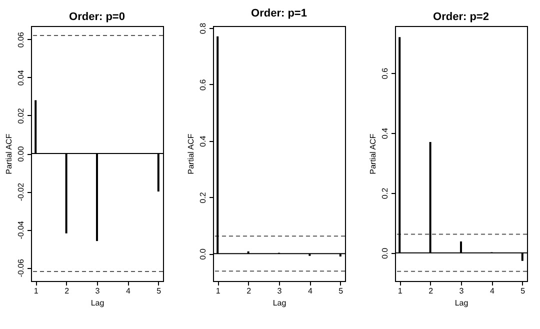 The width and height of the screenshot is (540, 329). What do you see at coordinates (21, 78) in the screenshot?
I see `y-tick-label: 0.04` at bounding box center [21, 78].